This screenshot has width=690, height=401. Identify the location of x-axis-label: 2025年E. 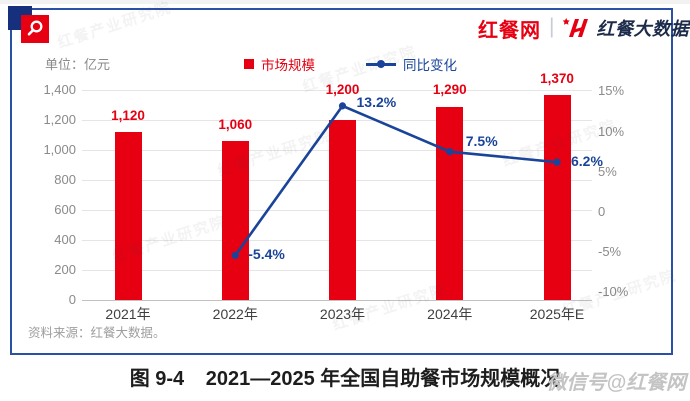
(557, 314).